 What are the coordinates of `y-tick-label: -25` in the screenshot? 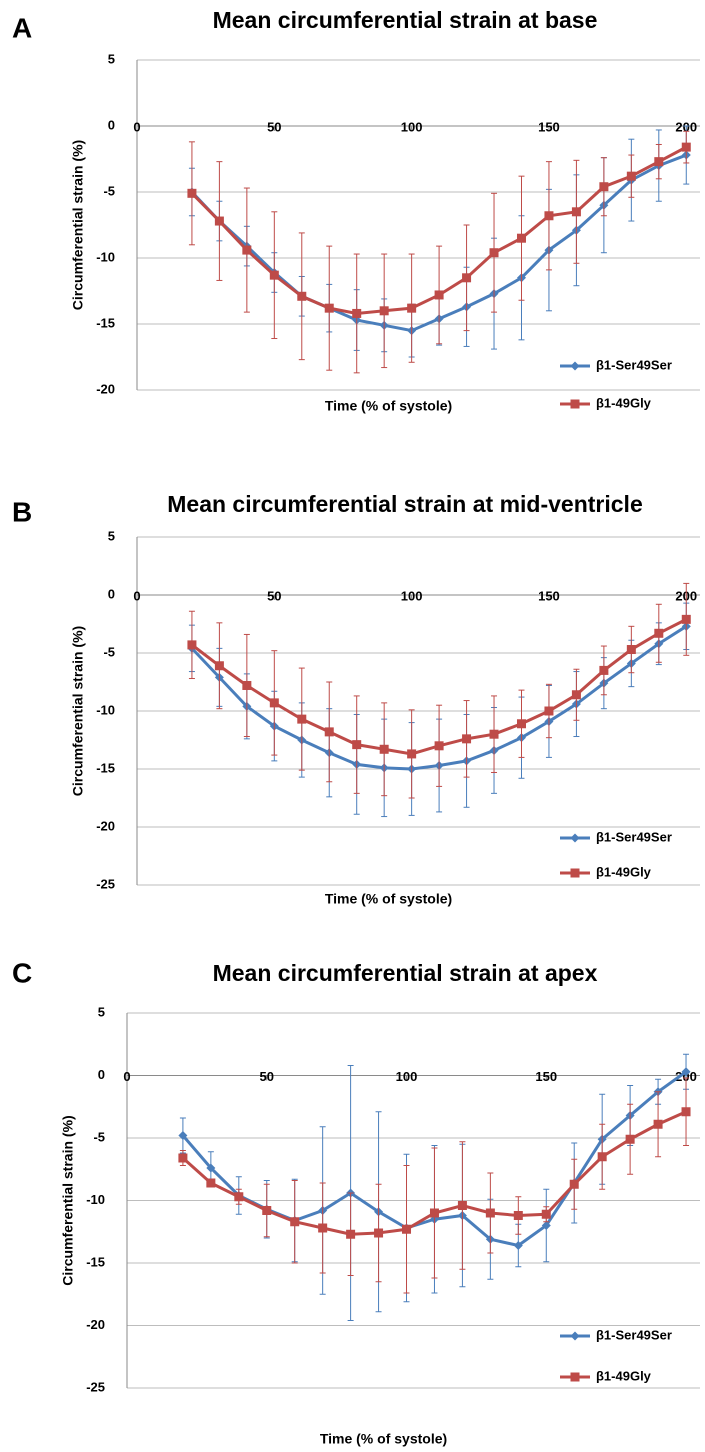 It's located at (95, 1386).